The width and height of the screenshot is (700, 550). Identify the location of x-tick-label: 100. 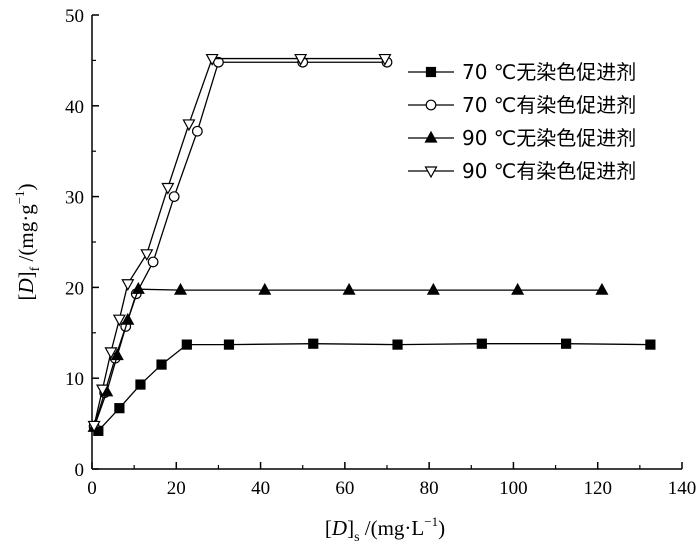
(513, 488).